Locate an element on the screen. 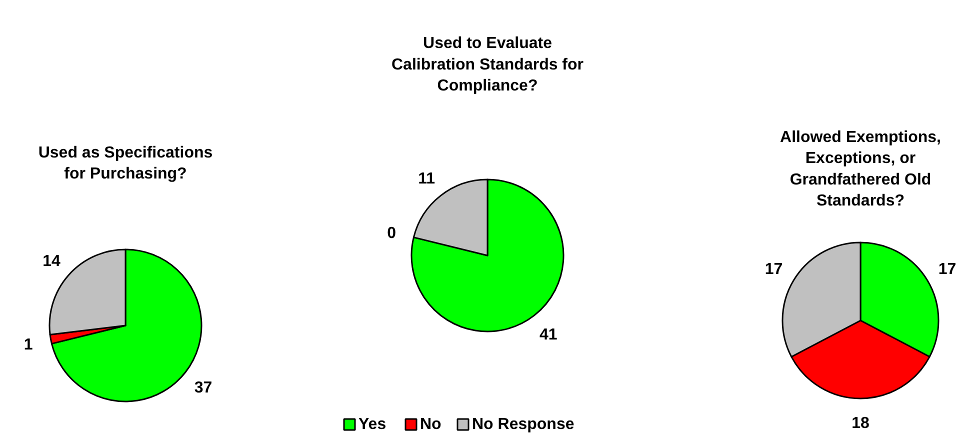 The height and width of the screenshot is (437, 980). legend-label: Yes is located at coordinates (372, 424).